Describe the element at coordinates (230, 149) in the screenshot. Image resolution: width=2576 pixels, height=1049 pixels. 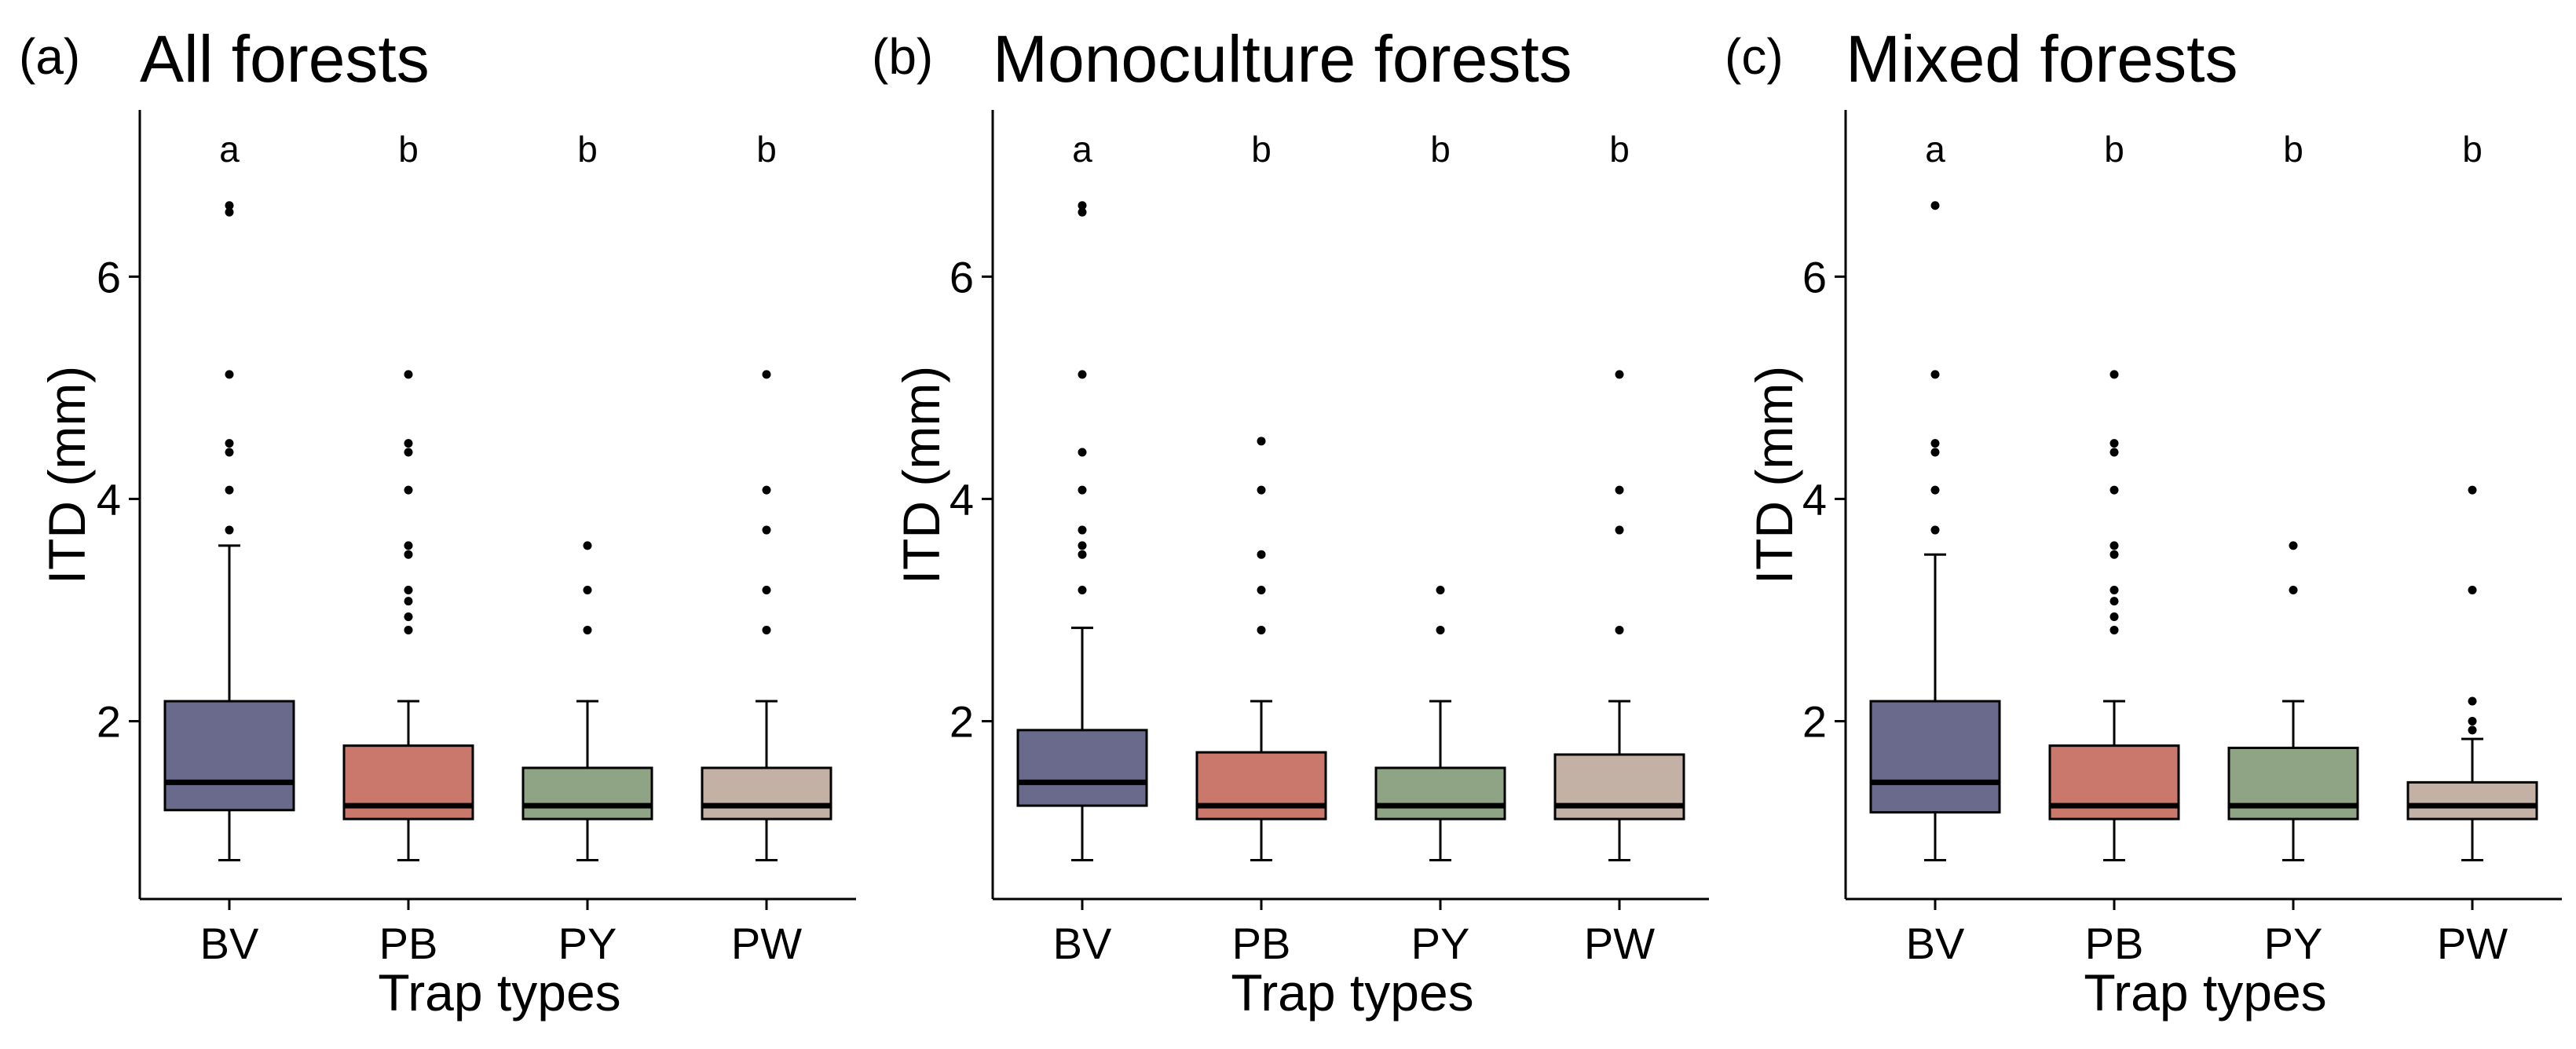
I see `significance-letter: a` at that location.